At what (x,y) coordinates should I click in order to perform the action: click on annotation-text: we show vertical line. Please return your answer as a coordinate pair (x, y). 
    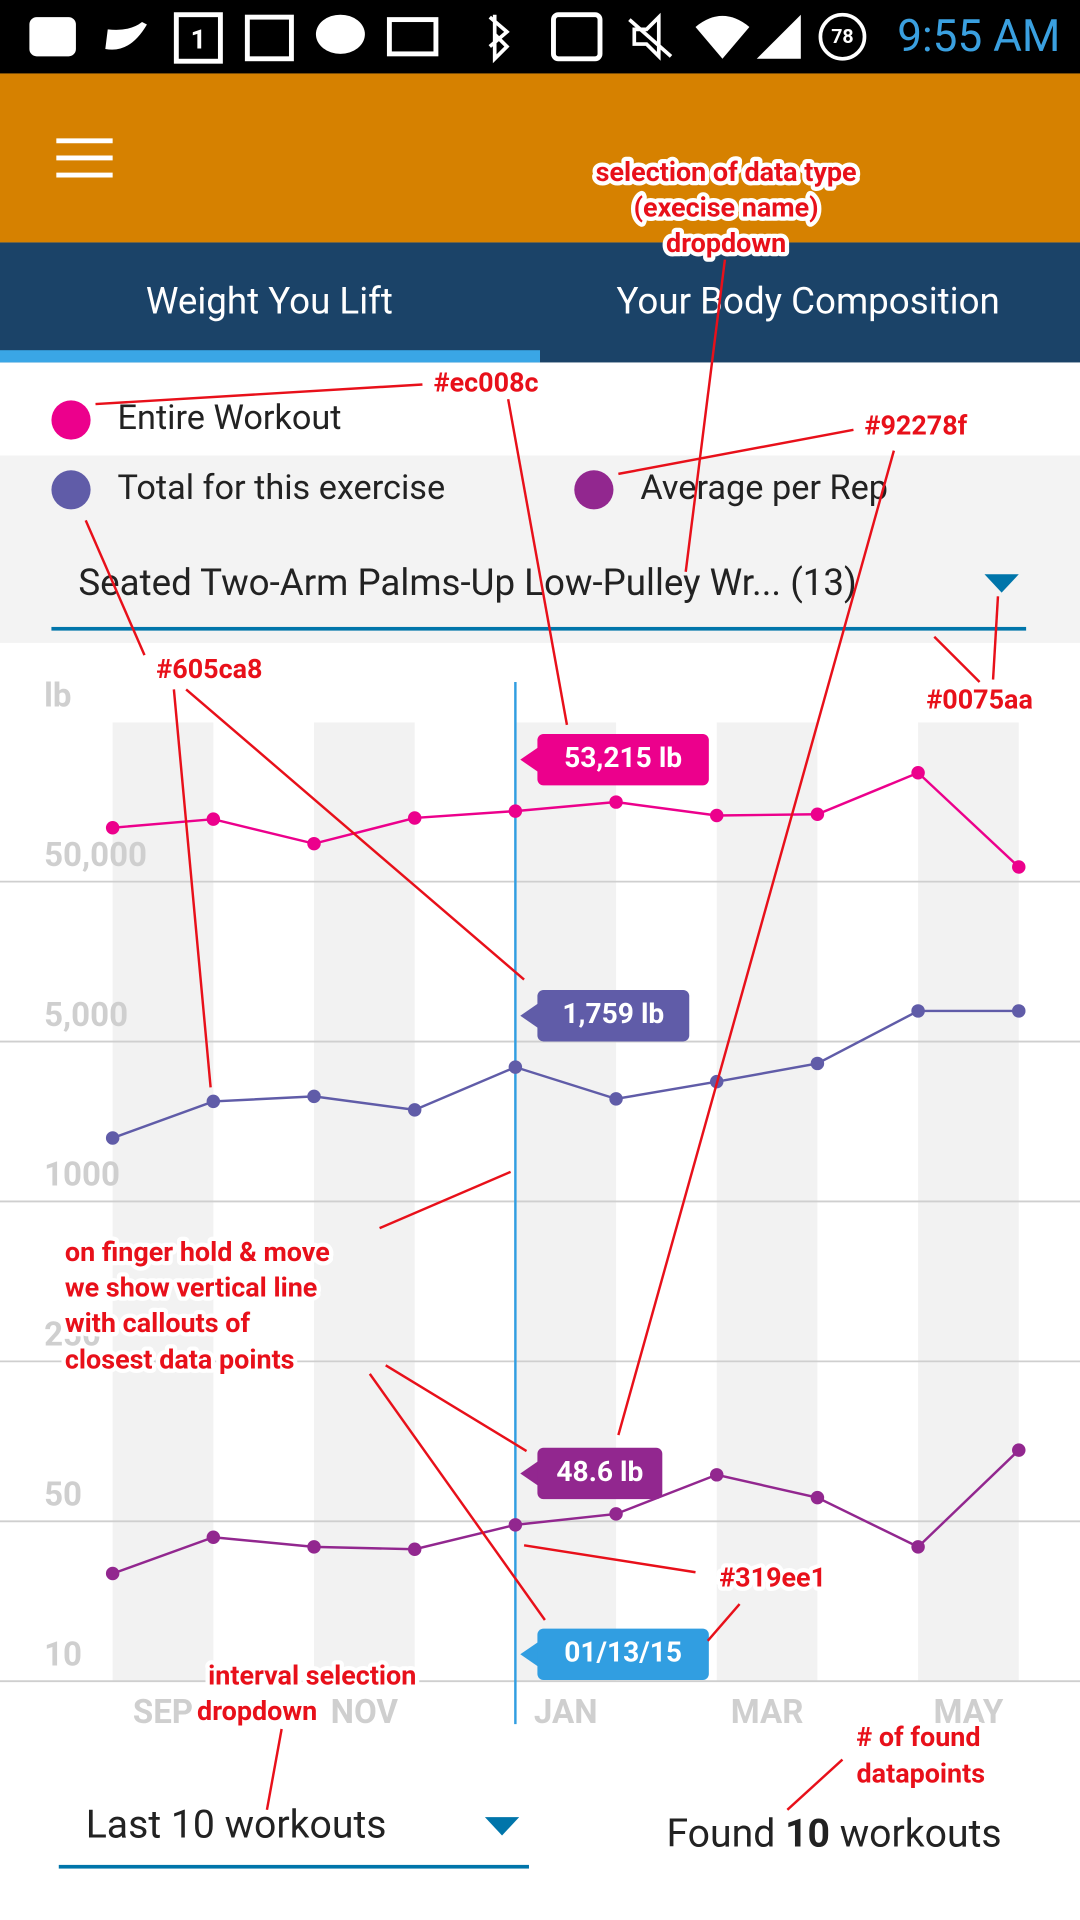
    Looking at the image, I should click on (191, 1287).